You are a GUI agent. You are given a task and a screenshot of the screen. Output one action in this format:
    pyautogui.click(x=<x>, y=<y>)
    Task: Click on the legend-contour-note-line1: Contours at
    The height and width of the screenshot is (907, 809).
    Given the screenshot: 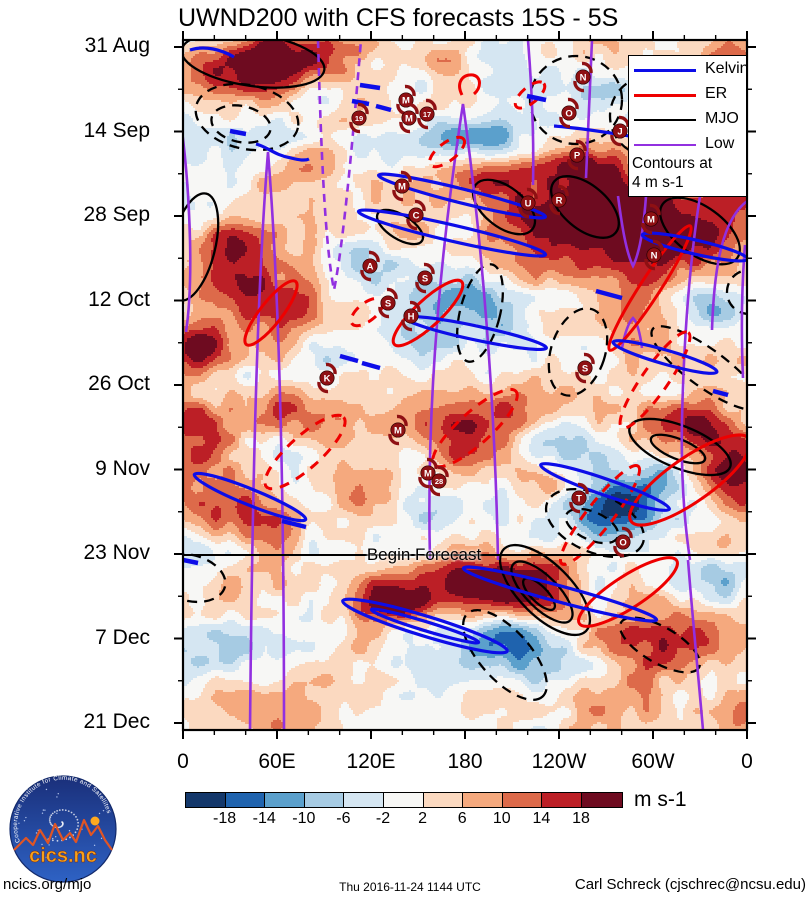 What is the action you would take?
    pyautogui.click(x=672, y=163)
    